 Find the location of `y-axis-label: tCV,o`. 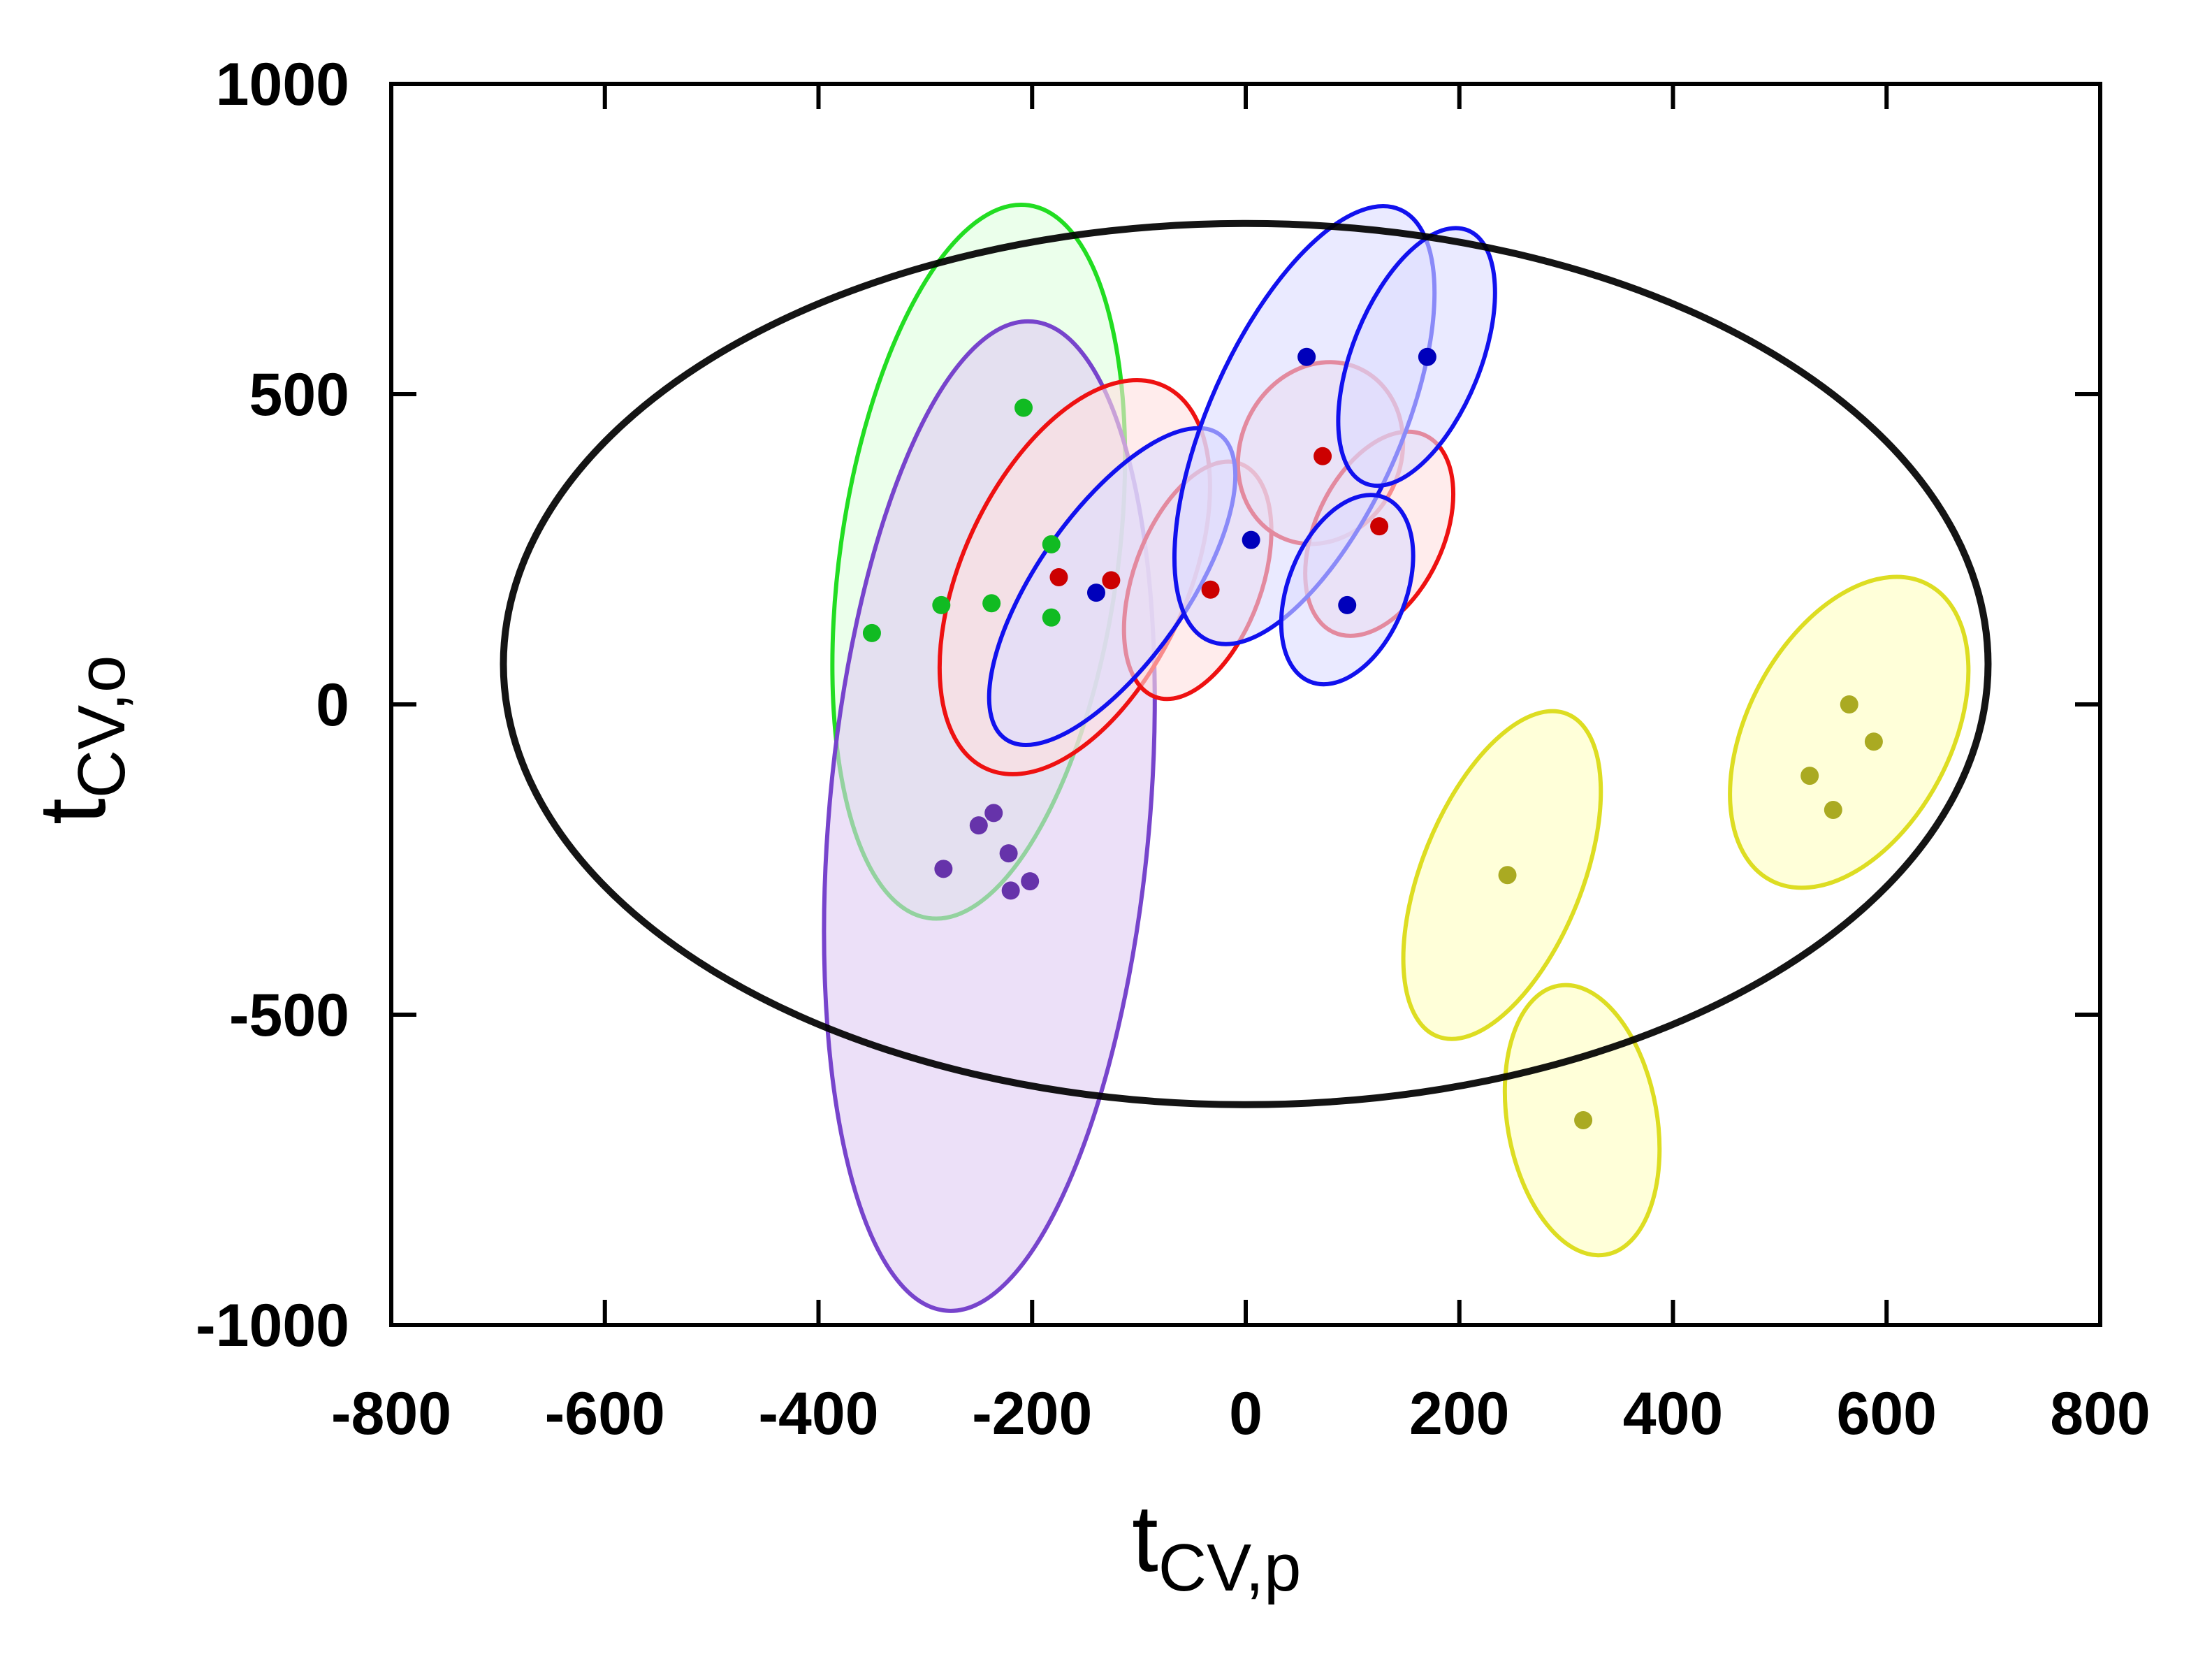

y-axis-label: tCV,o is located at coordinates (79, 740).